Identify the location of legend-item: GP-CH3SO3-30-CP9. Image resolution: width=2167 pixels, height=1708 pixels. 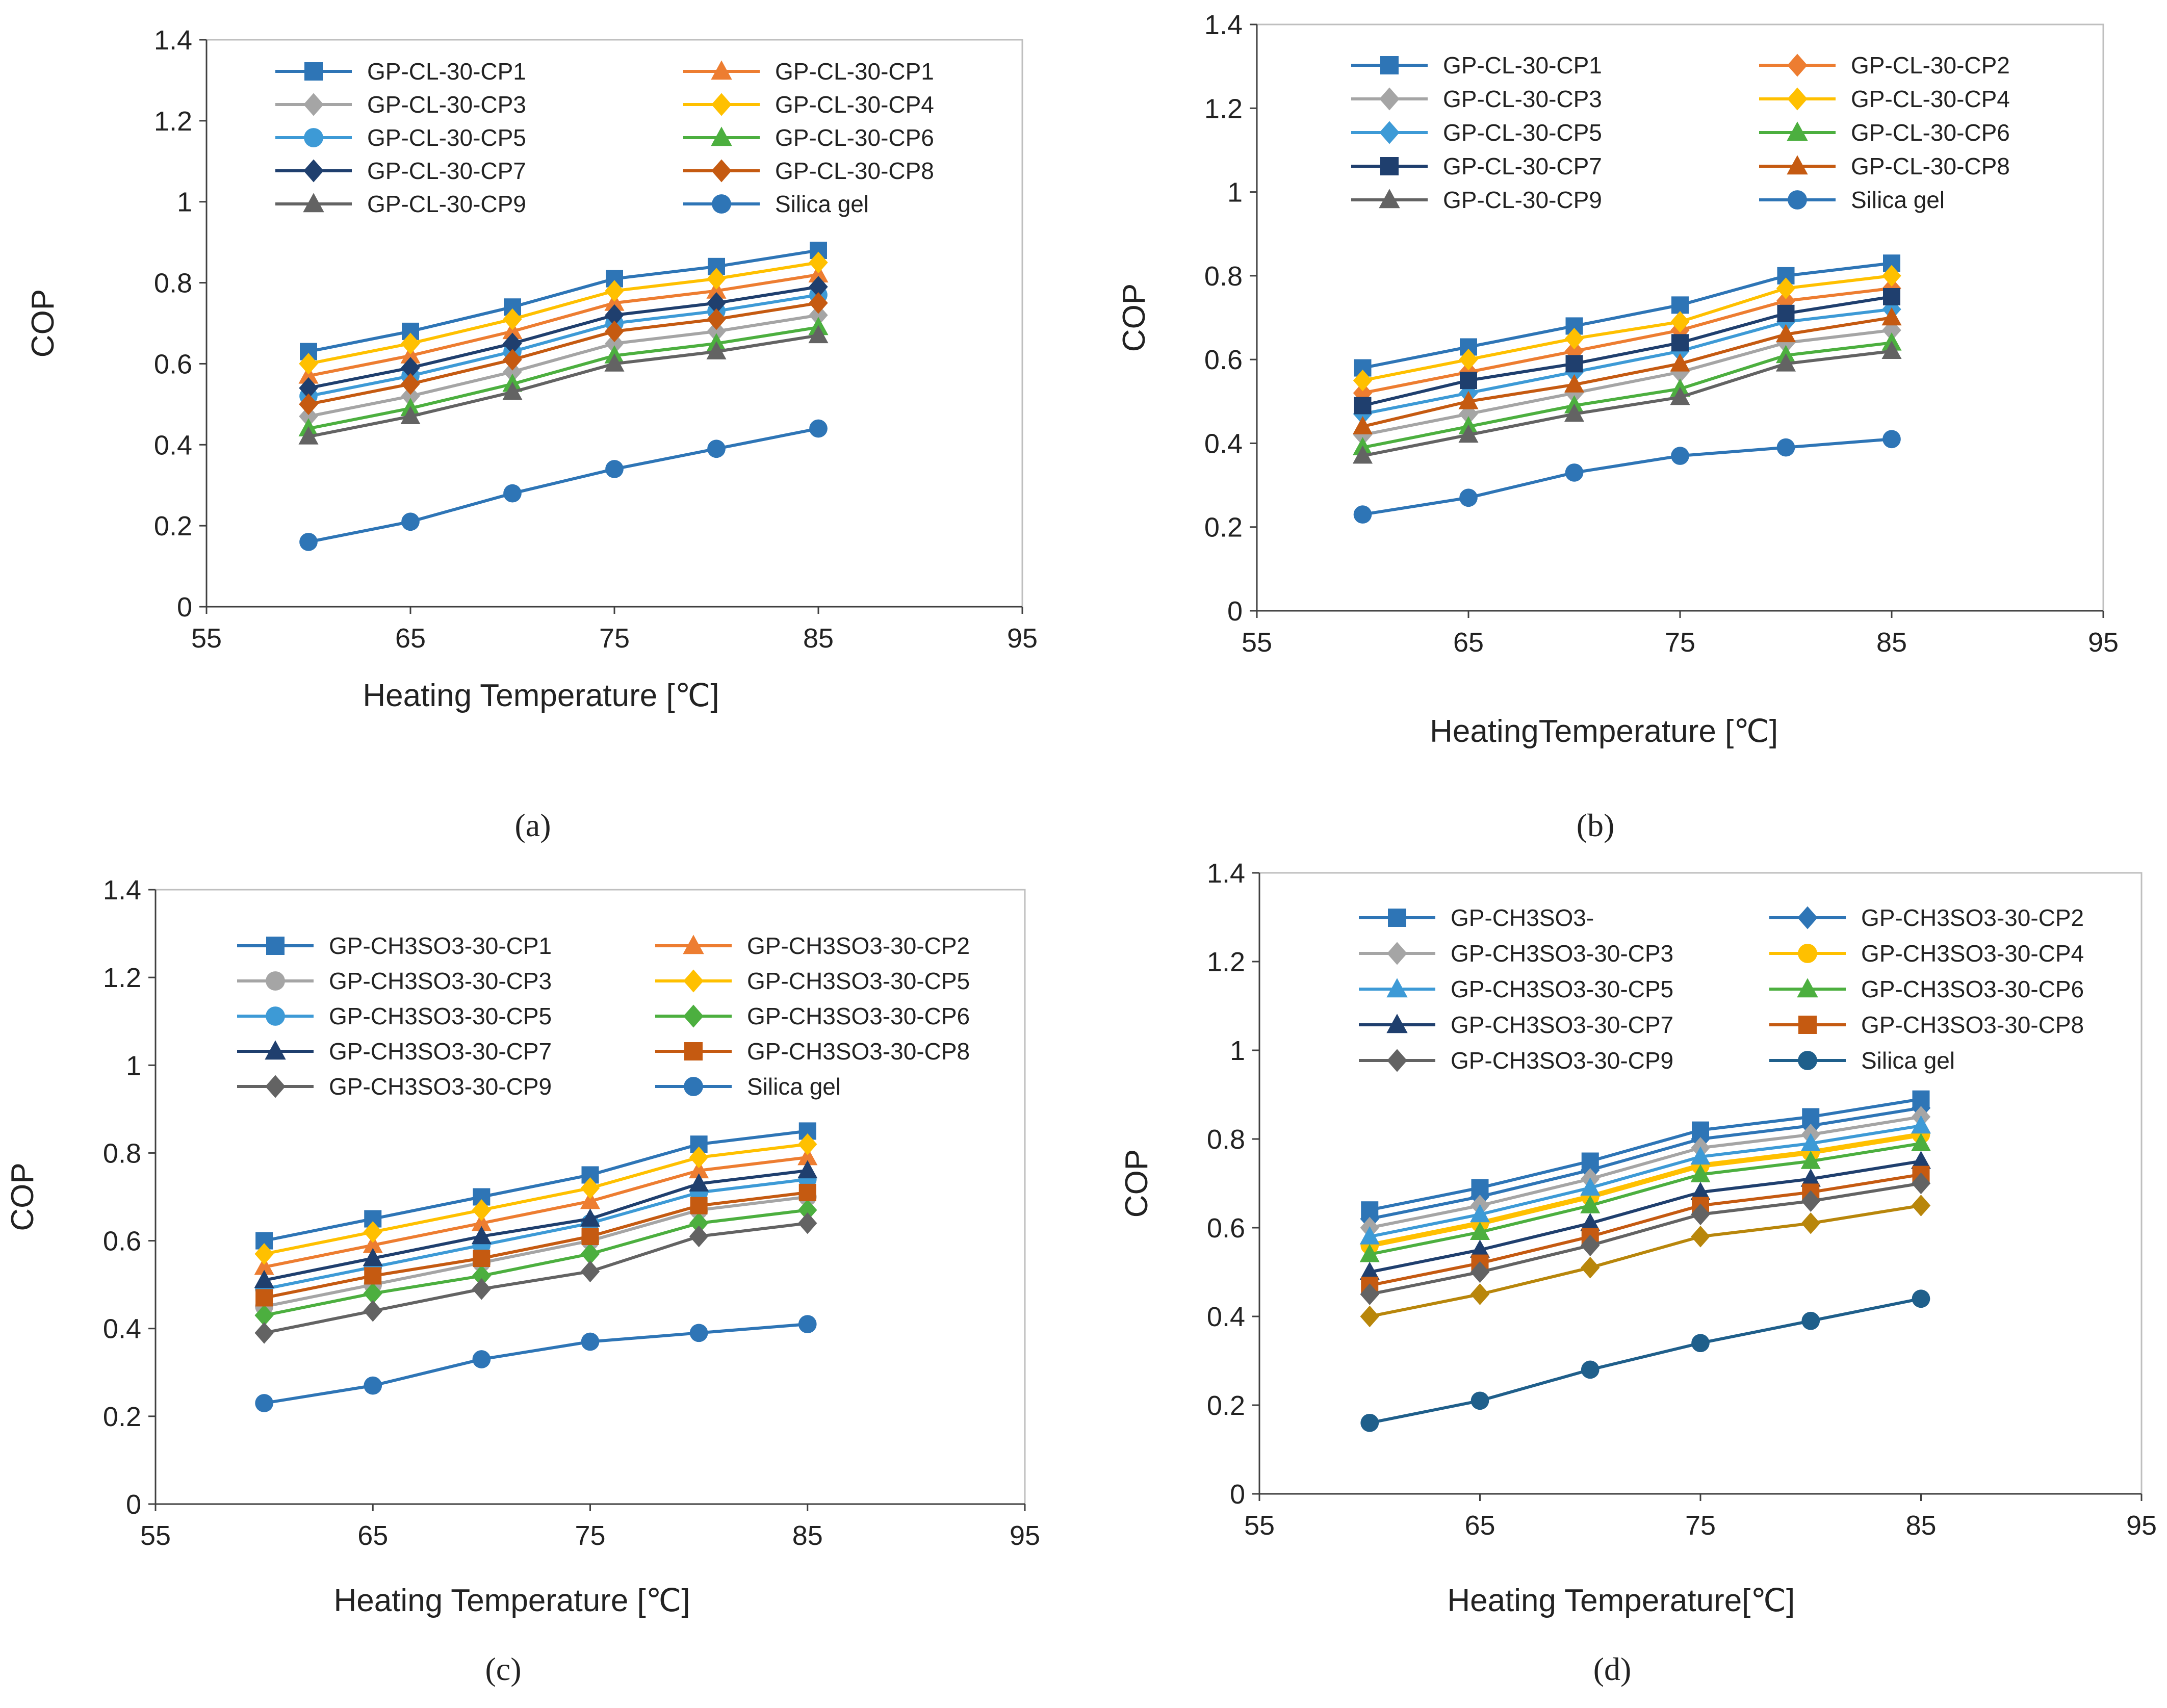
(1516, 1060).